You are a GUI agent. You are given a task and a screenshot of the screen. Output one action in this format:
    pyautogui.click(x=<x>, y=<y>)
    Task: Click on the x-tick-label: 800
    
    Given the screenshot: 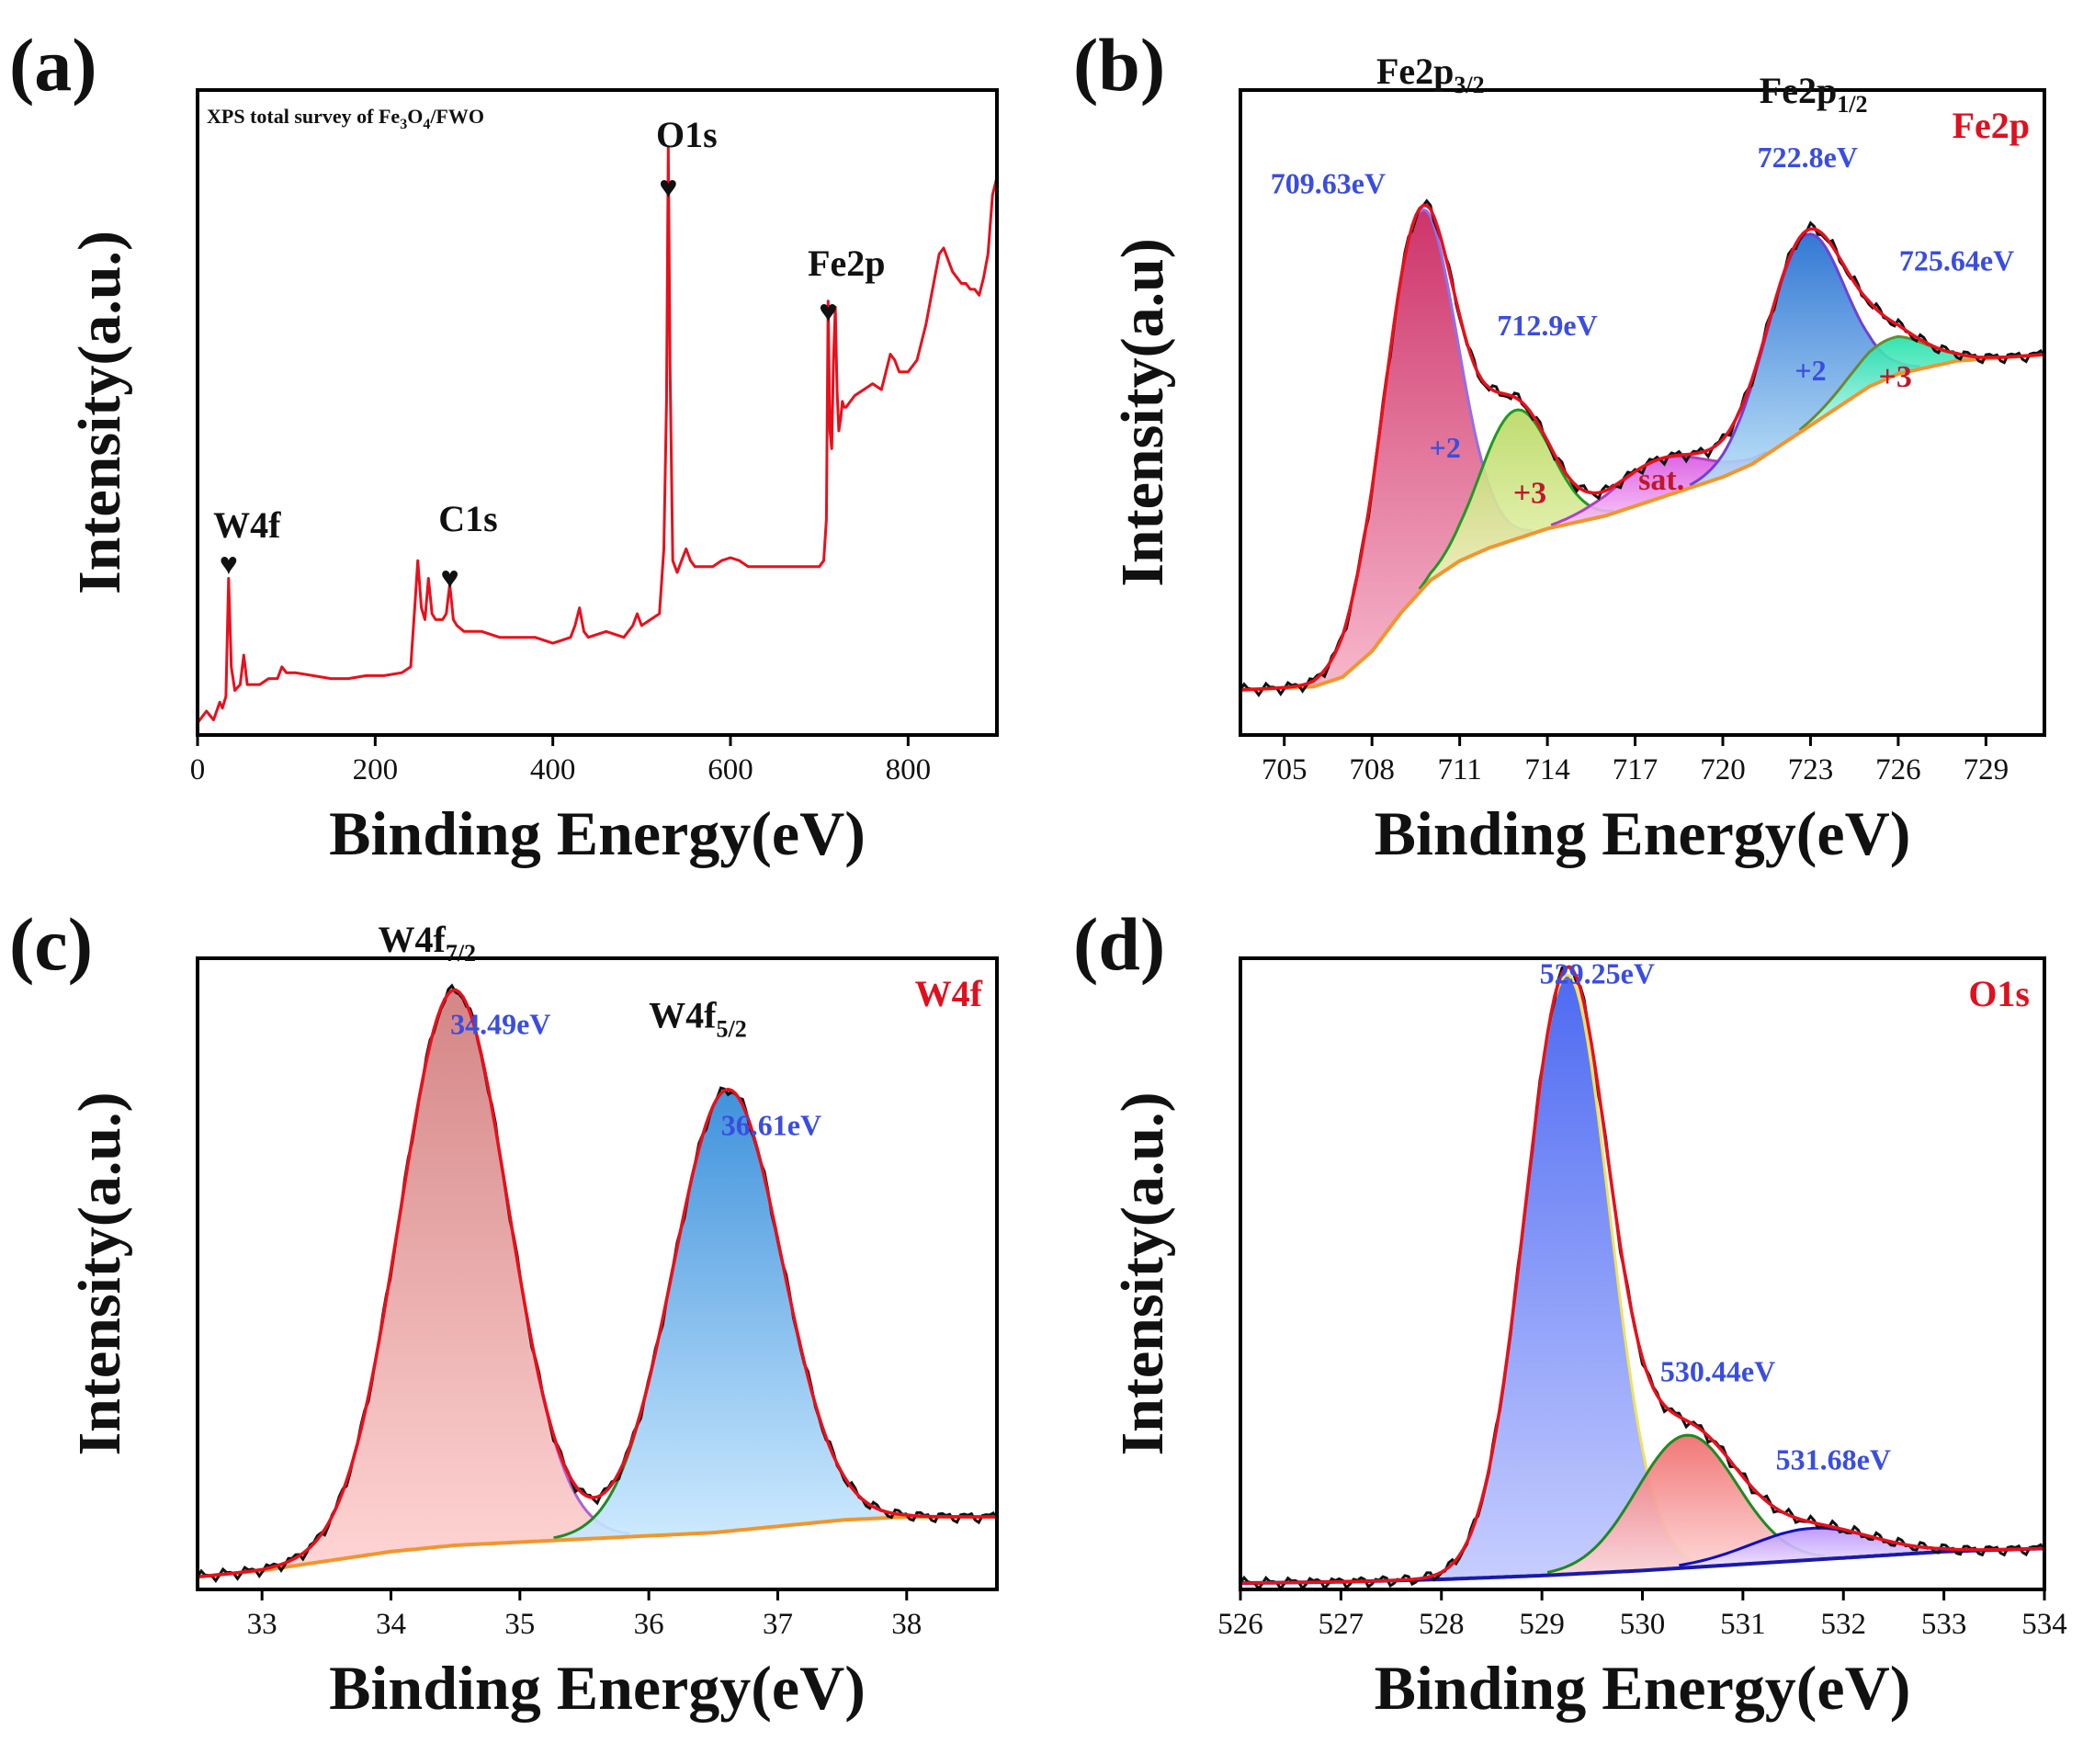 What is the action you would take?
    pyautogui.click(x=909, y=769)
    